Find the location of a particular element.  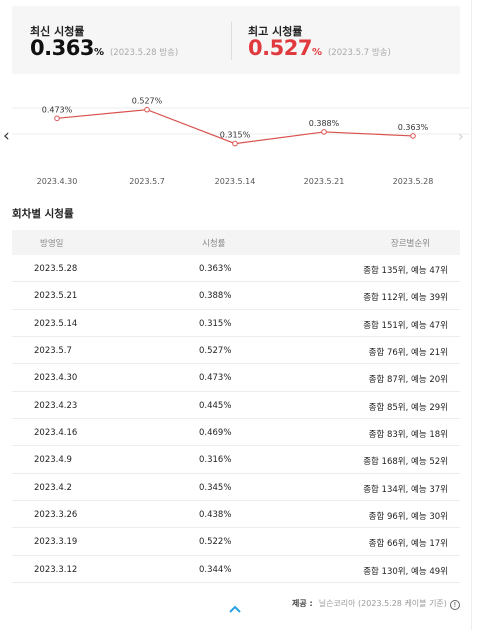

data-source: 제공 : 닐슨코리아 (2023.5.28 케이블 기준)! is located at coordinates (376, 604).